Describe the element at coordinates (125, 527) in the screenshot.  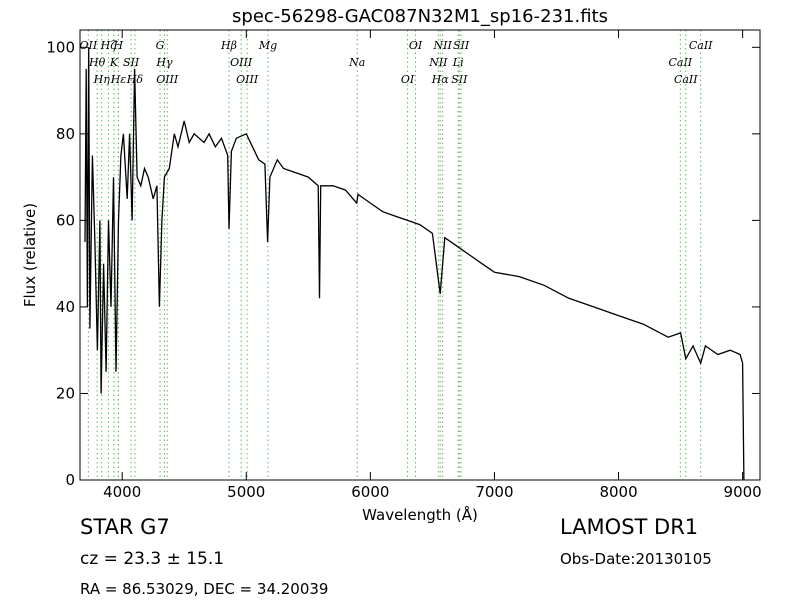
I see `object-class: STAR G7` at that location.